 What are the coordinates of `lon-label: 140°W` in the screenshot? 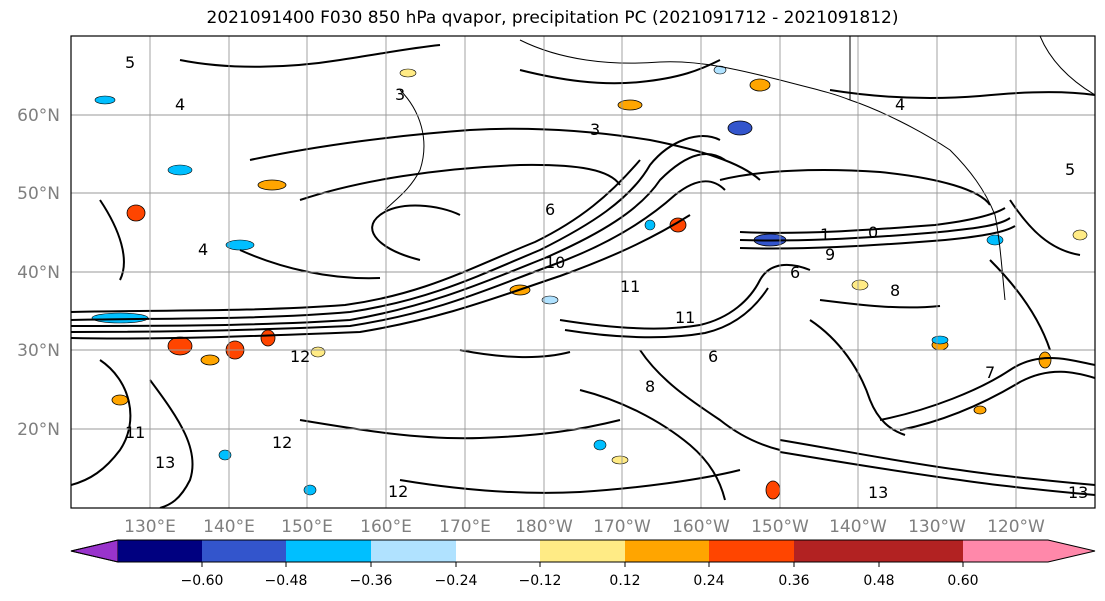 It's located at (858, 527).